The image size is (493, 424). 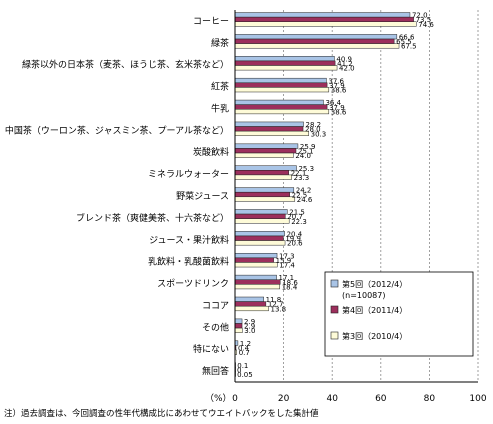 I want to click on data-label: 15.9, so click(x=284, y=261).